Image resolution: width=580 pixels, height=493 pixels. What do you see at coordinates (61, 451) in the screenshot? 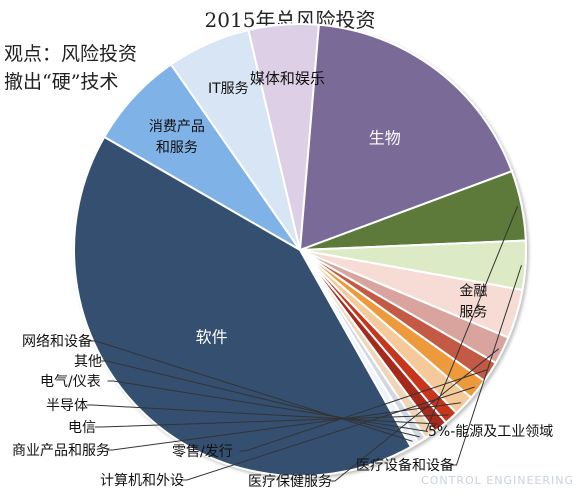
I see `slice-label-10: 商业产品和服务` at bounding box center [61, 451].